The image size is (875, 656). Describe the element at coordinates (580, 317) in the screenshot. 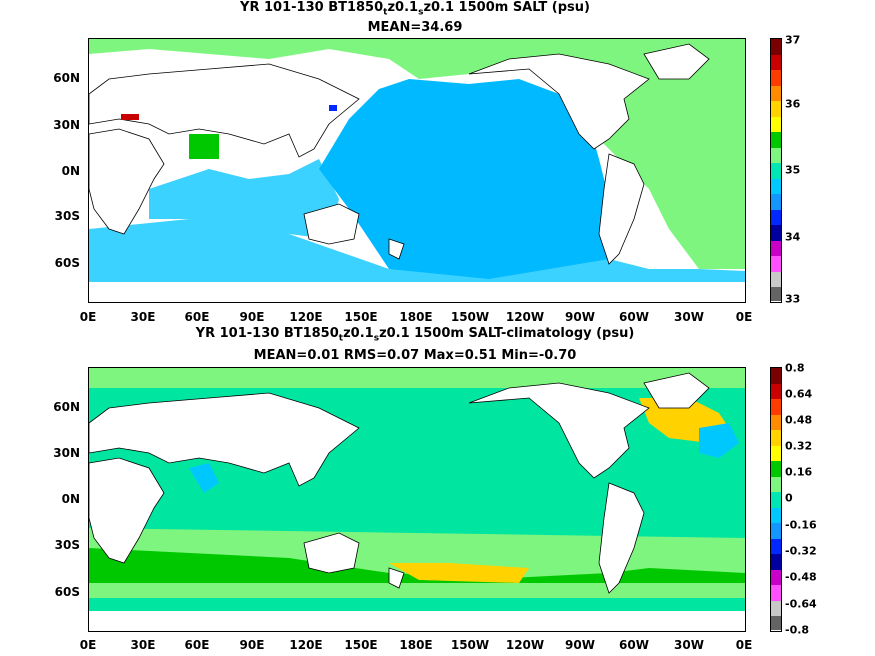

I see `top-lon-label: 90W` at that location.